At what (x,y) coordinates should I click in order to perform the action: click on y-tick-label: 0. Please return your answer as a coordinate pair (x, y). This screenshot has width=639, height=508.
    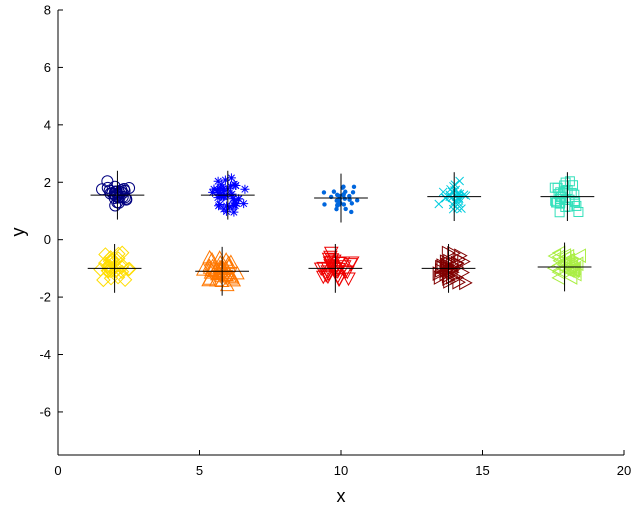
    Looking at the image, I should click on (47, 239).